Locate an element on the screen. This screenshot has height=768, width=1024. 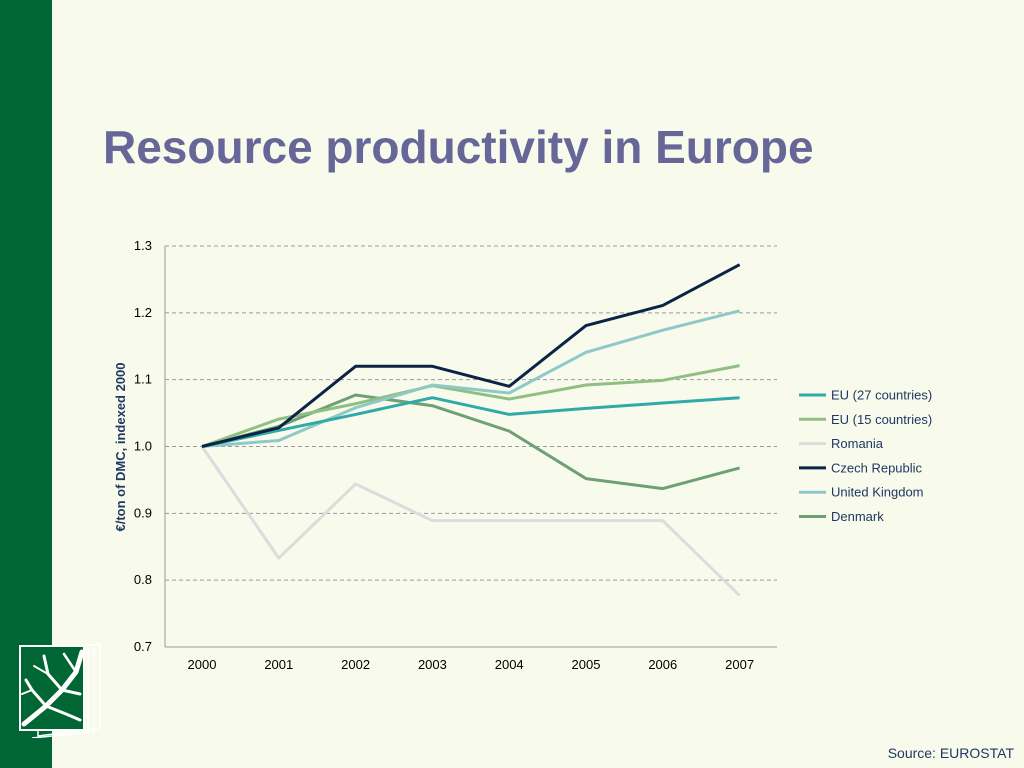
x-tick-label: 2006 is located at coordinates (662, 664).